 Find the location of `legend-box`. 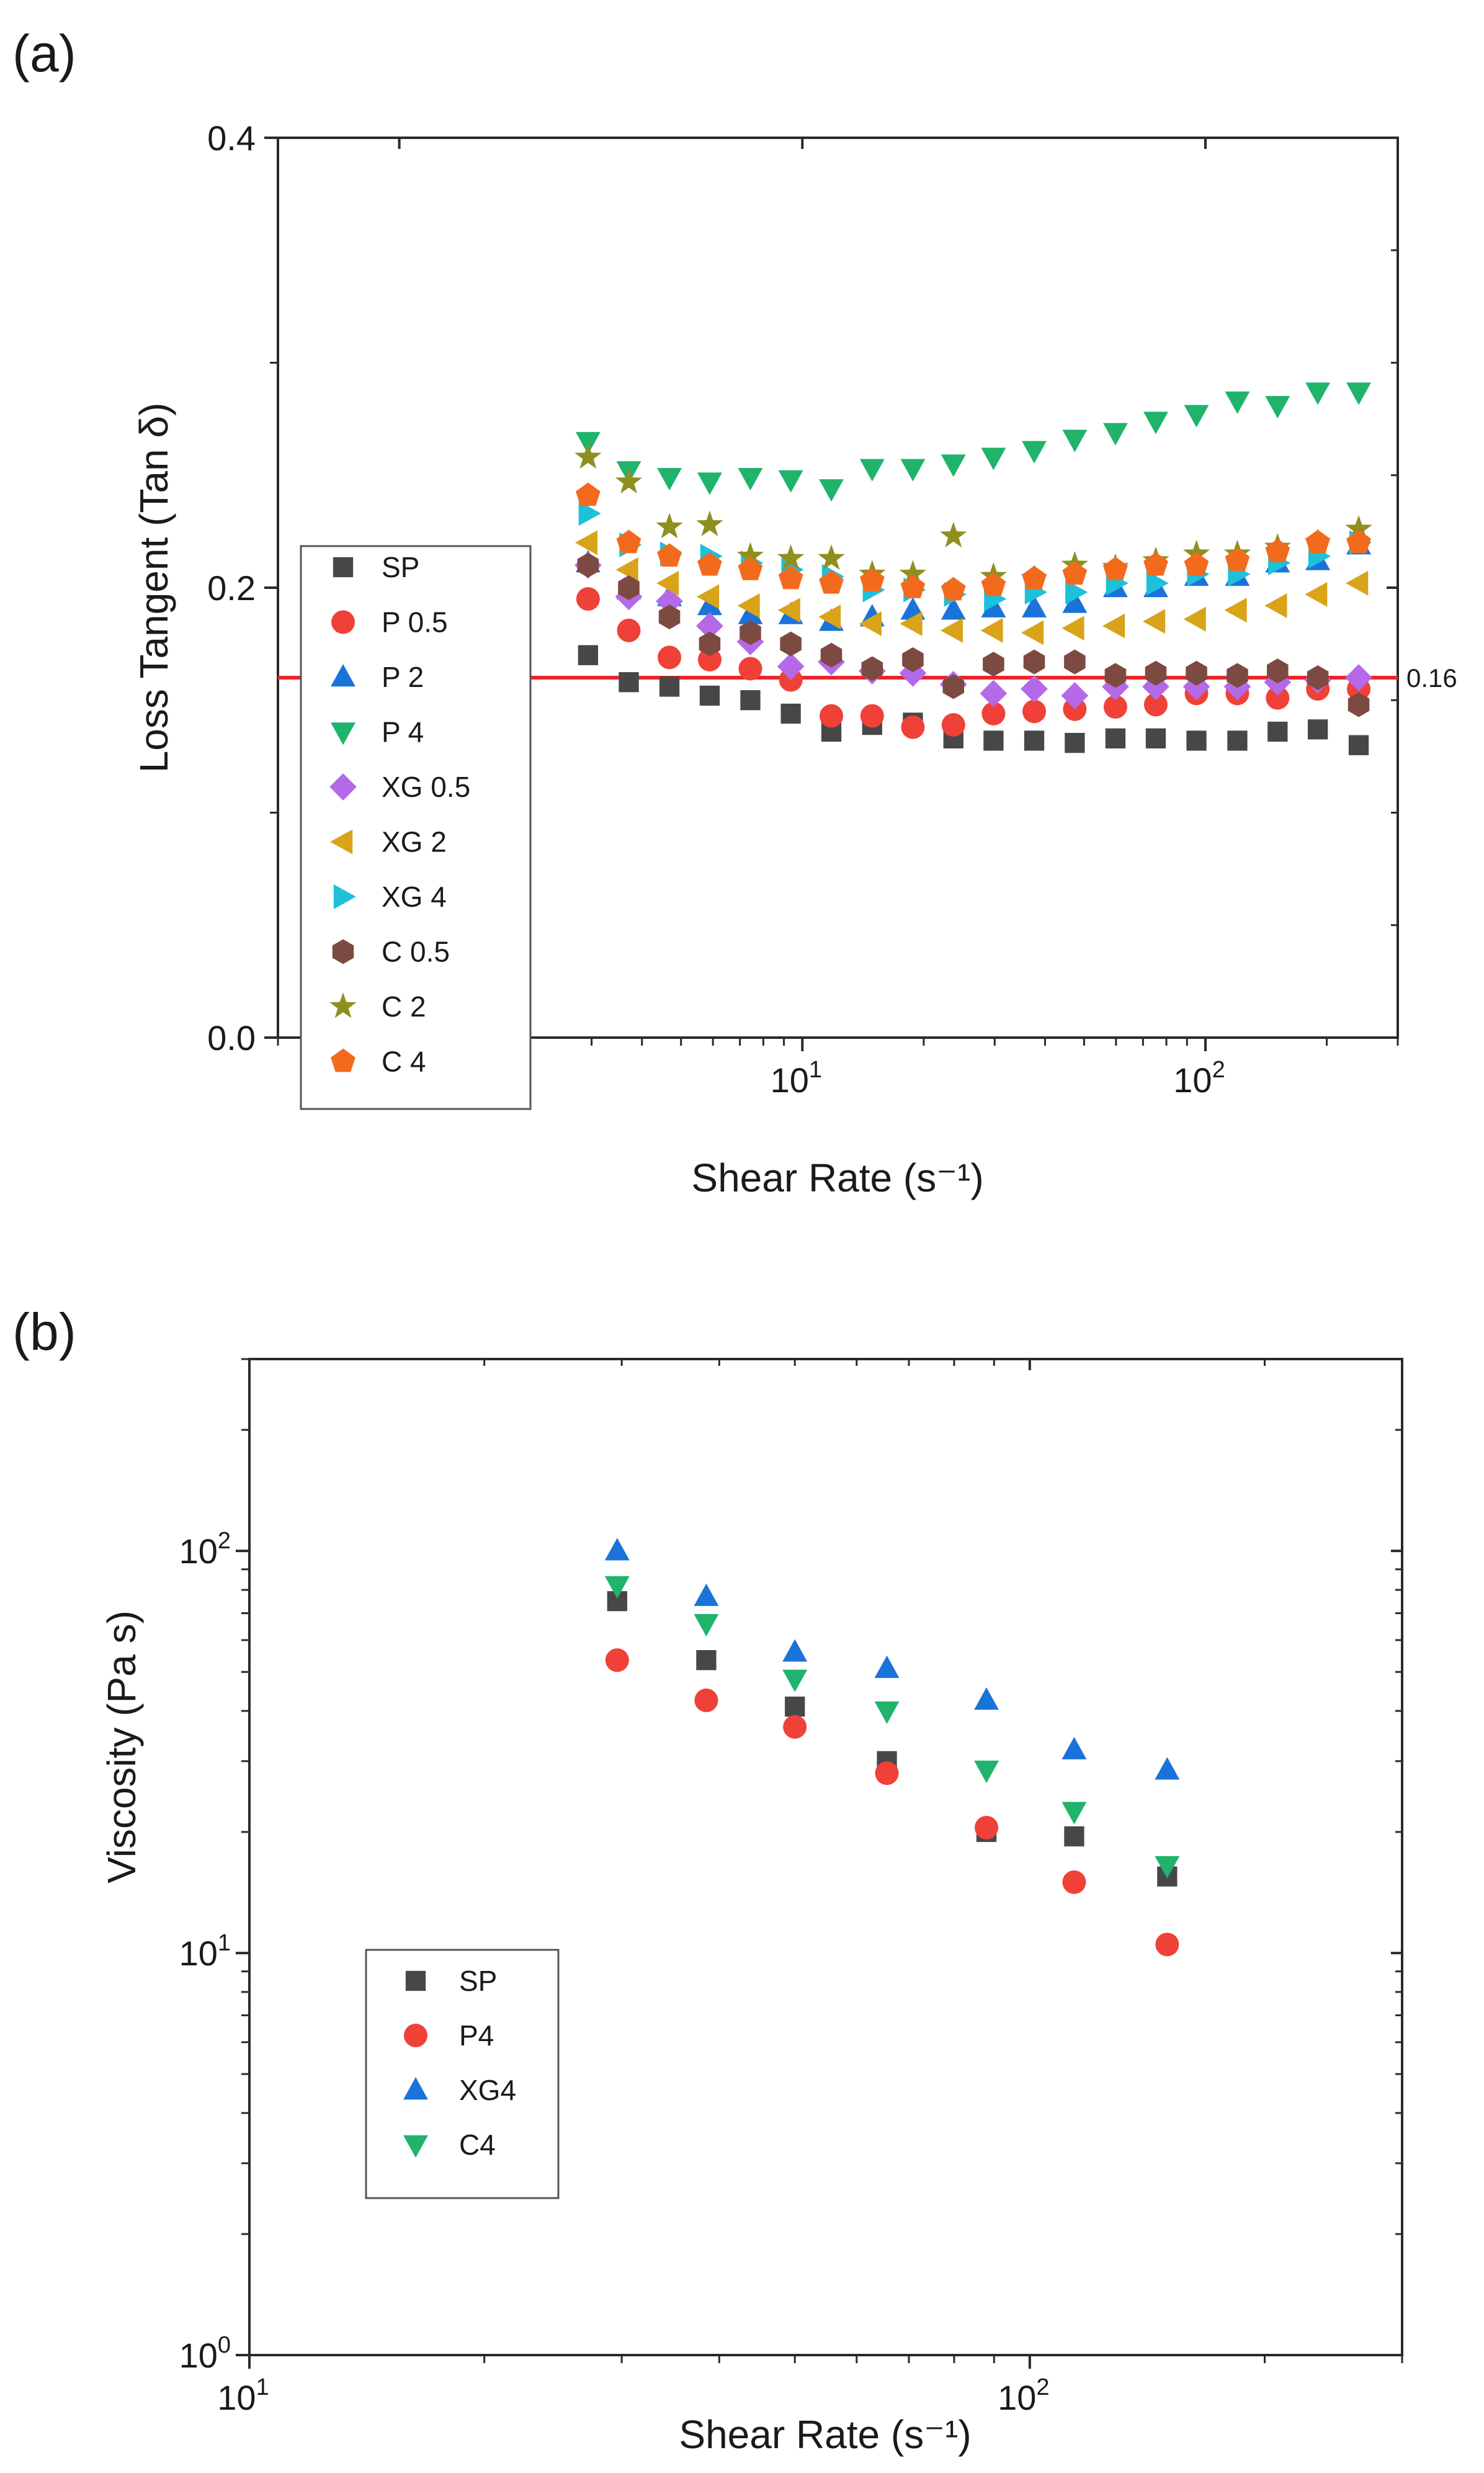

legend-box is located at coordinates (416, 827).